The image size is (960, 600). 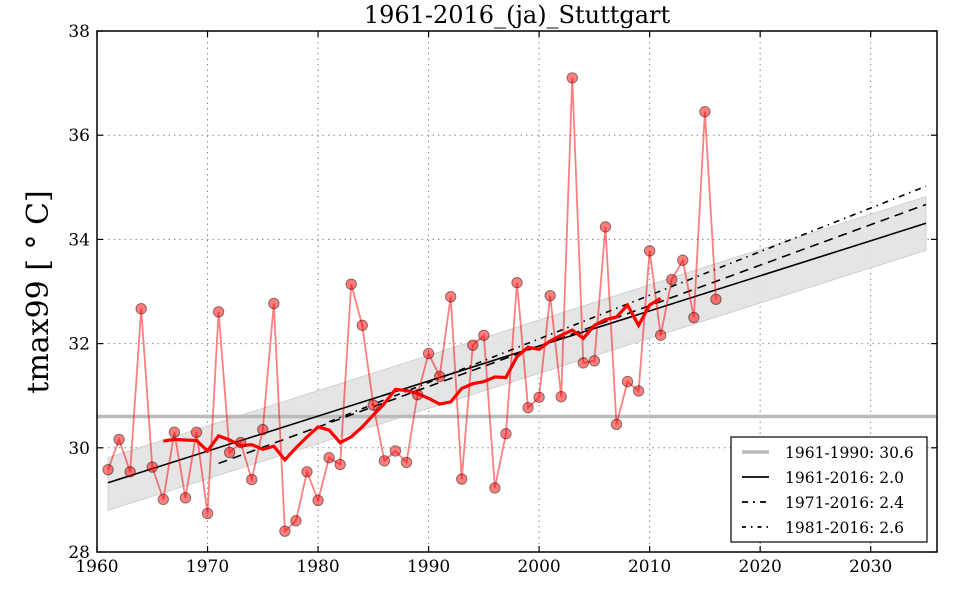 I want to click on y-axis-label: tmax99 [ ° C], so click(x=38, y=291).